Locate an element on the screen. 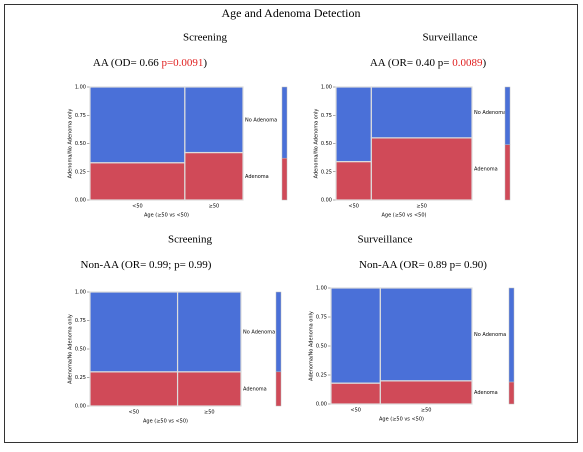  panel-subtitle: Non-AA (OR= 0.99; p= 0.99) is located at coordinates (146, 265).